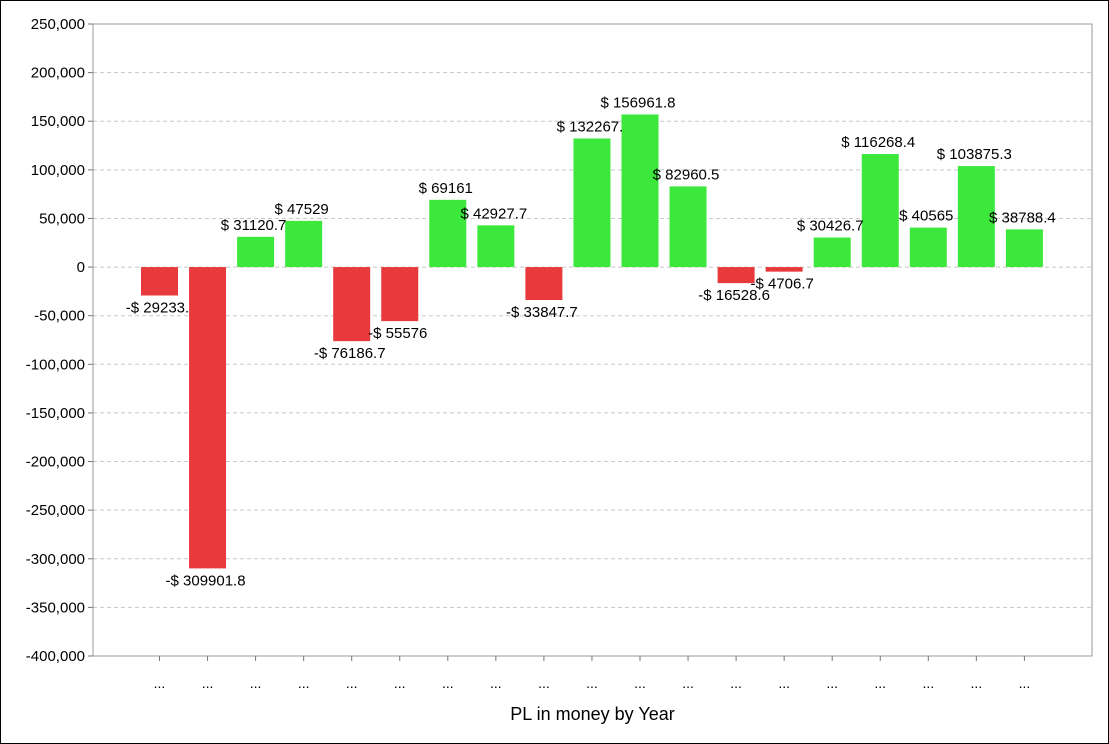 The height and width of the screenshot is (744, 1109). I want to click on y-tick-label: -150,000, so click(55, 413).